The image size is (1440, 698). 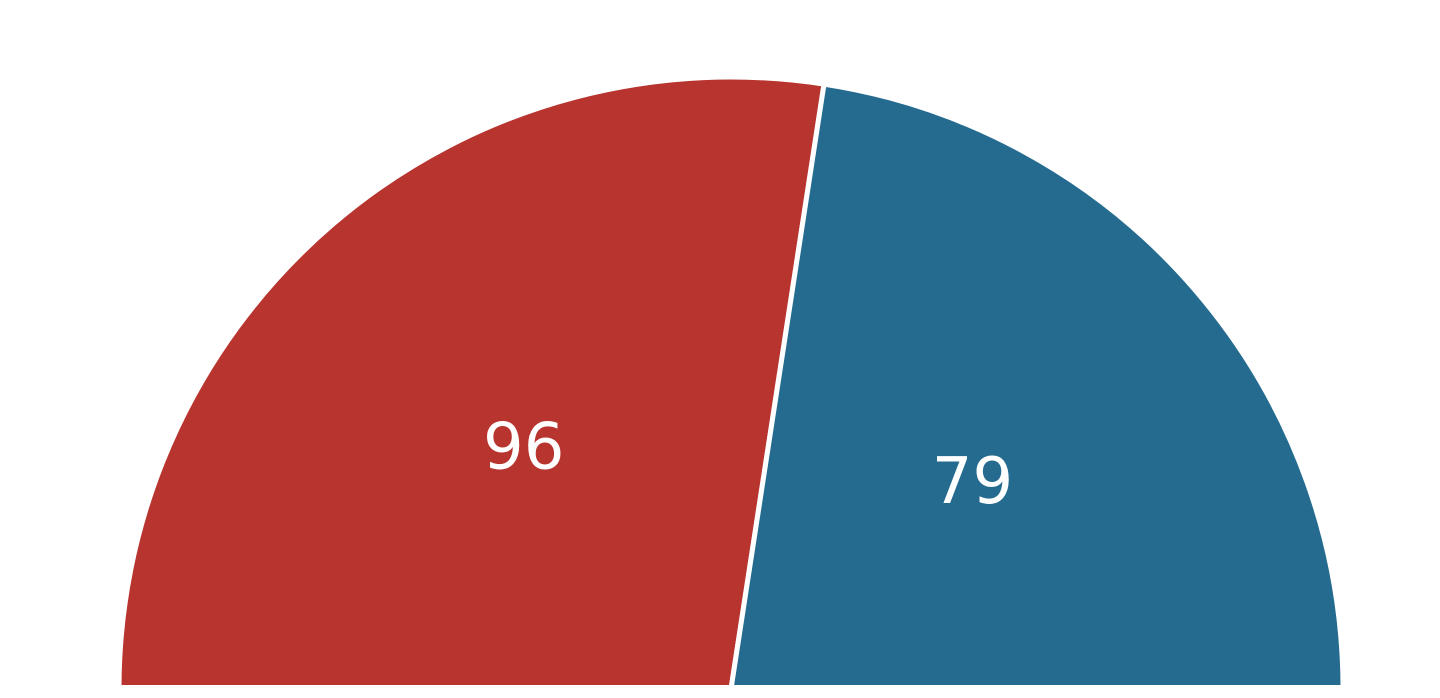 I want to click on slice-label-1: 79, so click(x=972, y=482).